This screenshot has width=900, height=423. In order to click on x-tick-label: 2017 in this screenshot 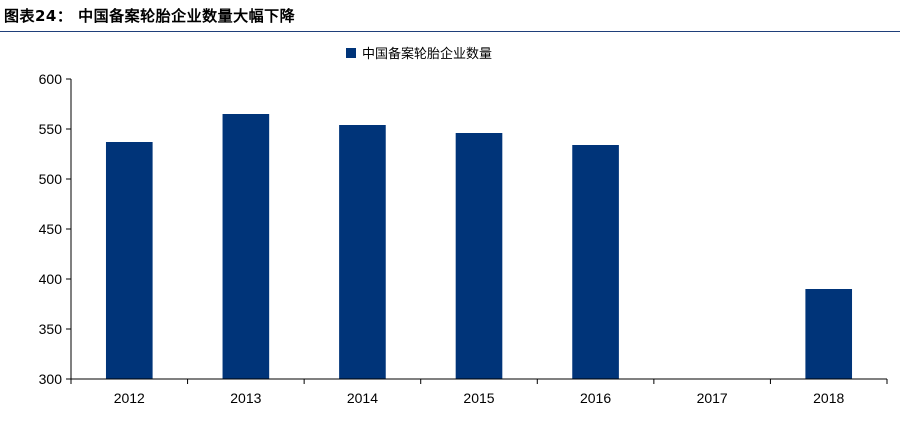, I will do `click(712, 398)`.